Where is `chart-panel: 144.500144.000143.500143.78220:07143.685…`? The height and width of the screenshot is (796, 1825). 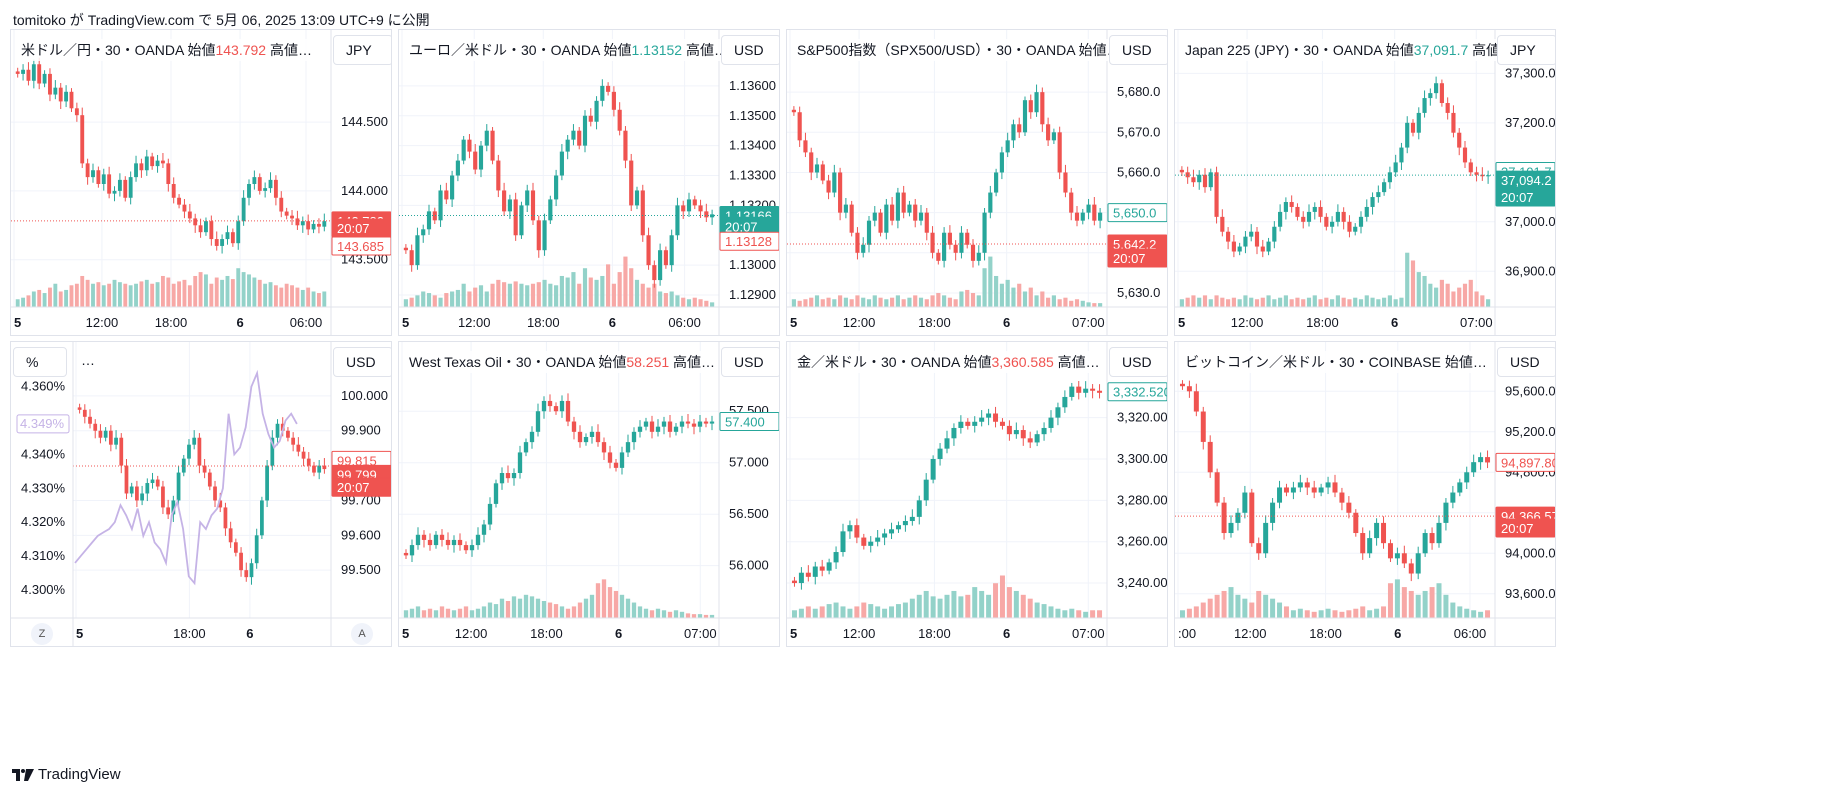
chart-panel: 144.500144.000143.500143.78220:07143.685… is located at coordinates (201, 182).